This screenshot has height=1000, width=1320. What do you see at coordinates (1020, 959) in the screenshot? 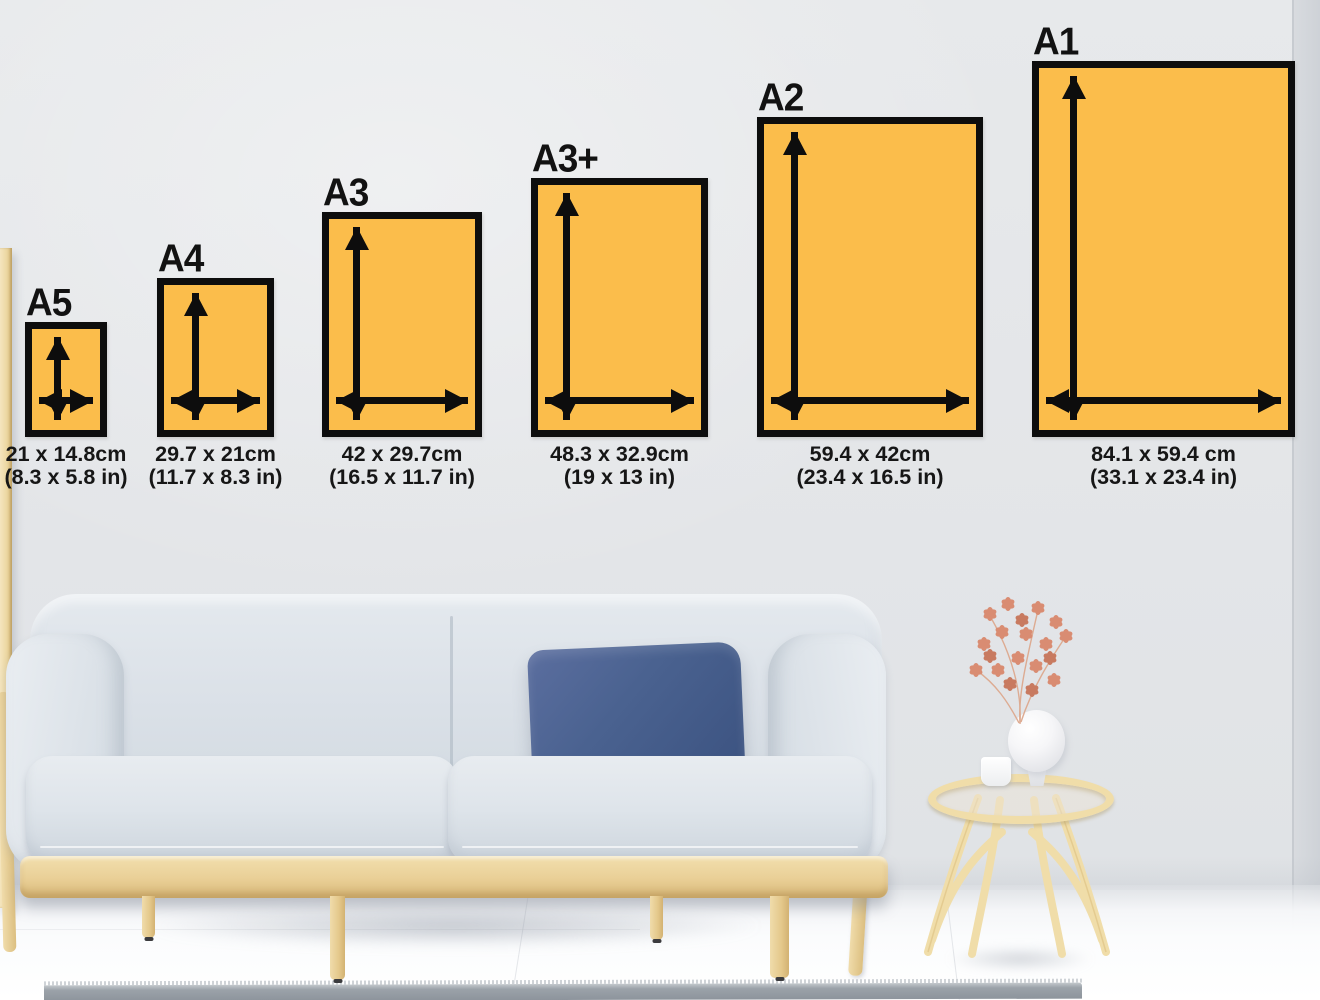
I see `table-floor-shadow` at bounding box center [1020, 959].